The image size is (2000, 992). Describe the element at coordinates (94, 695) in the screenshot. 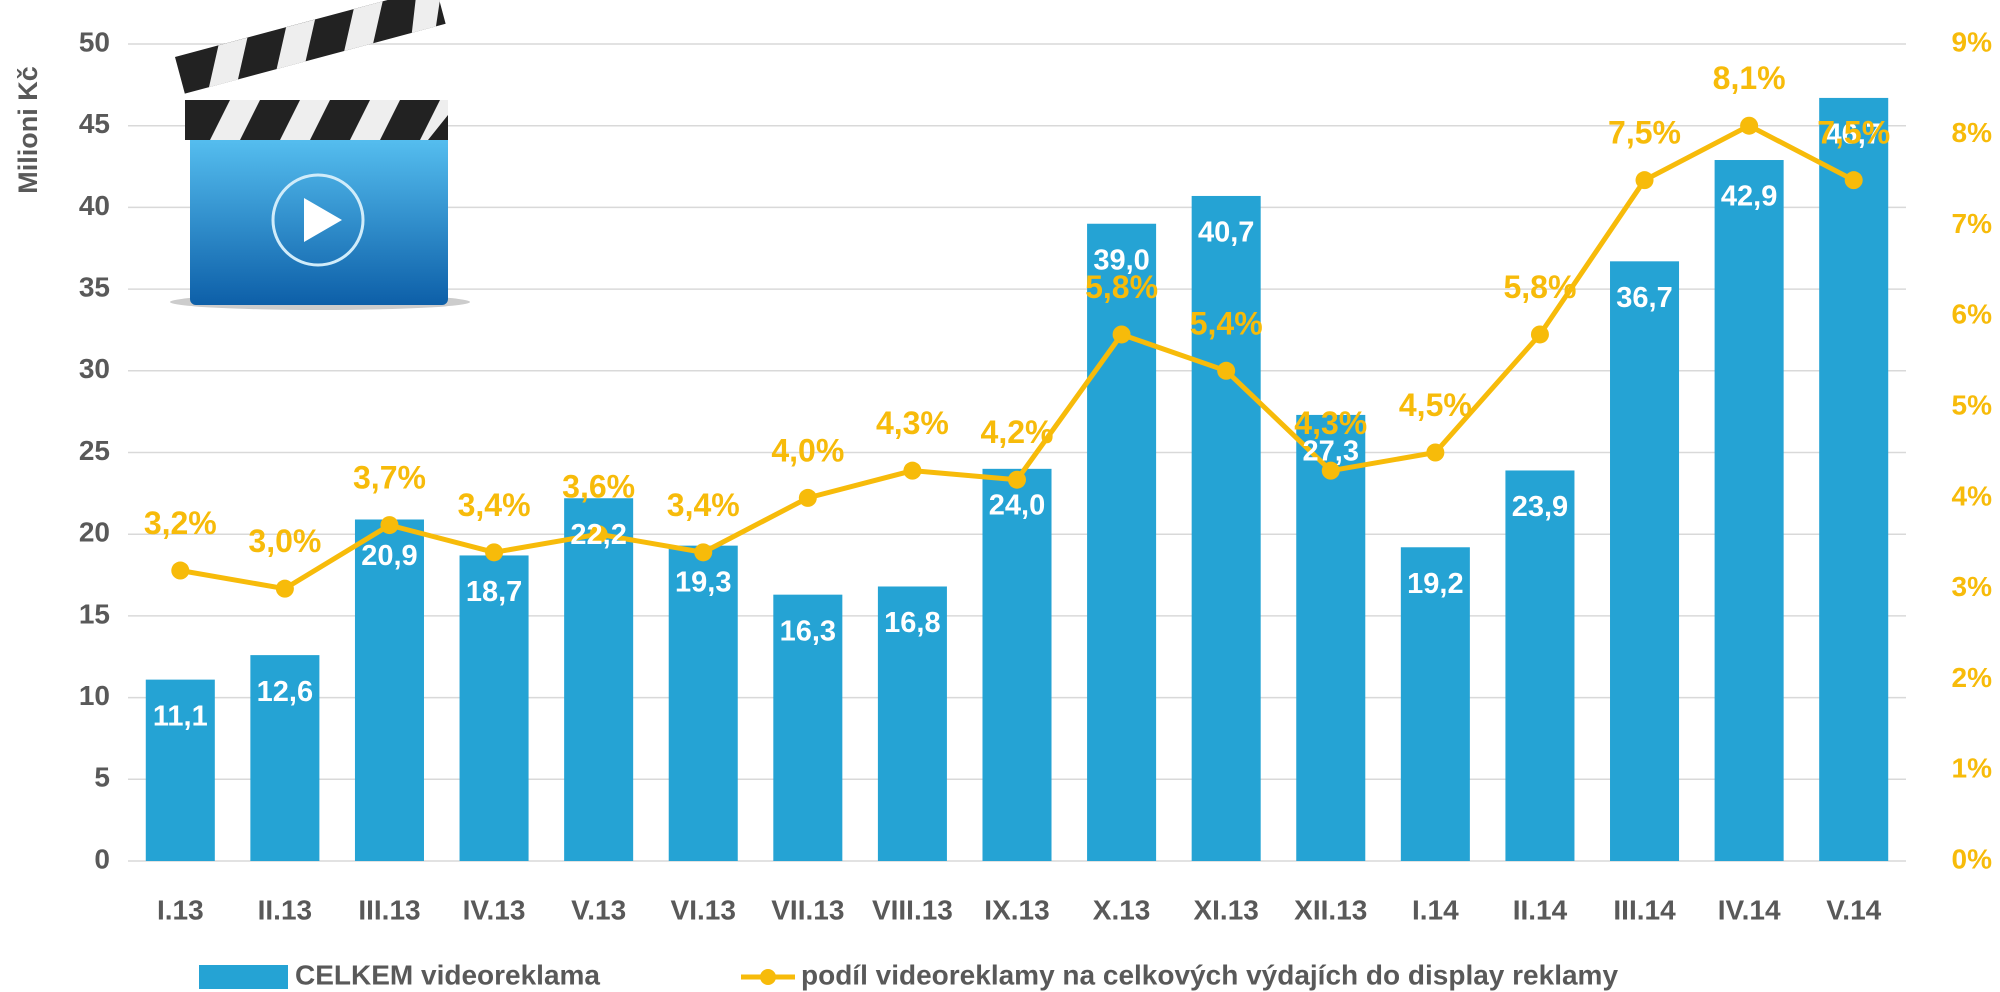

I see `y-tick-label: 10` at that location.